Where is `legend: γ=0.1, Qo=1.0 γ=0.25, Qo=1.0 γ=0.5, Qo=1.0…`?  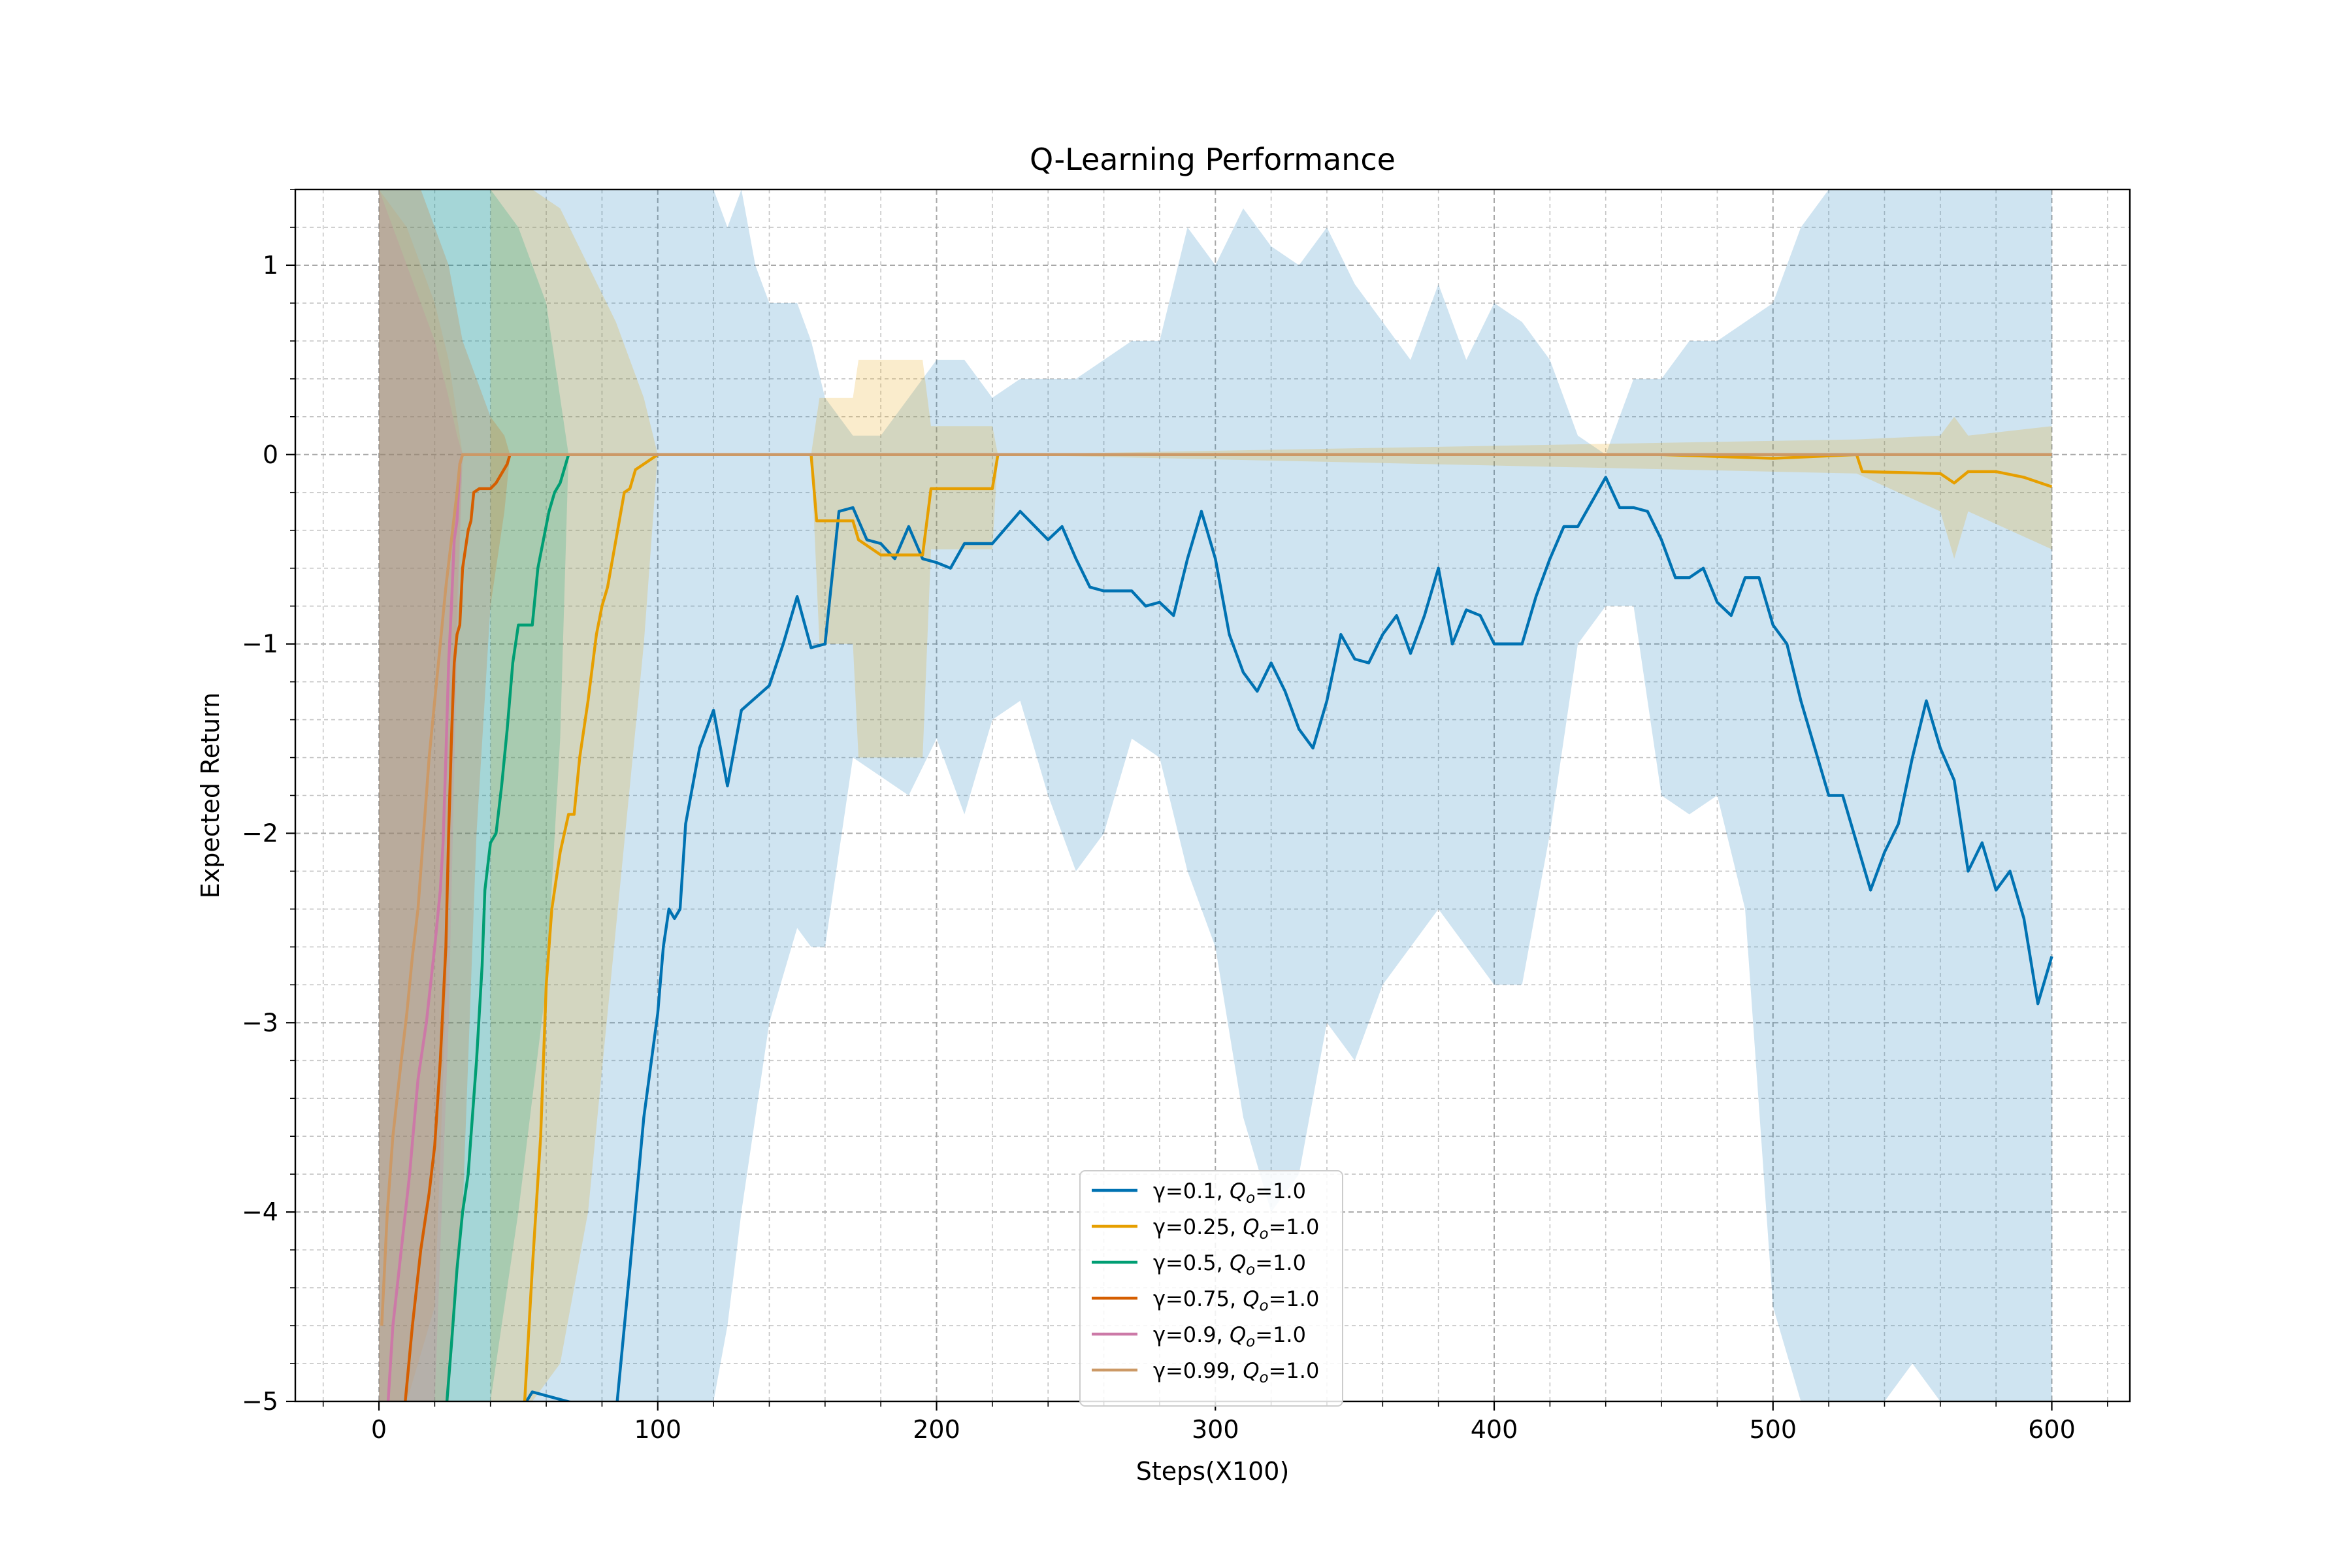 legend: γ=0.1, Qo=1.0 γ=0.25, Qo=1.0 γ=0.5, Qo=1.0… is located at coordinates (1211, 1288).